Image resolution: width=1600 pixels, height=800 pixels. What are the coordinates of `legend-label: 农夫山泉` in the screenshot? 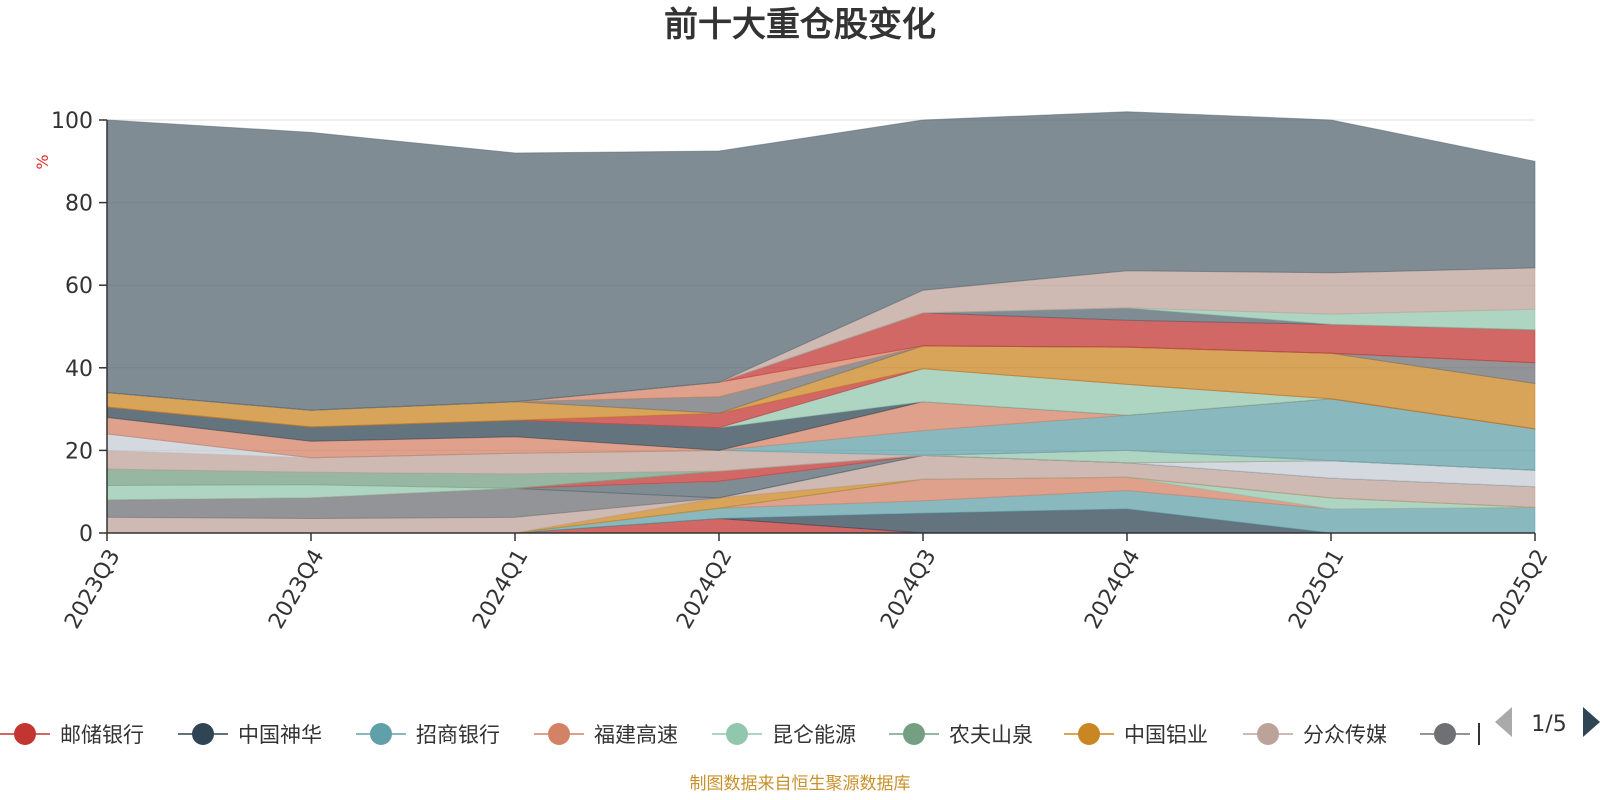 It's located at (991, 735).